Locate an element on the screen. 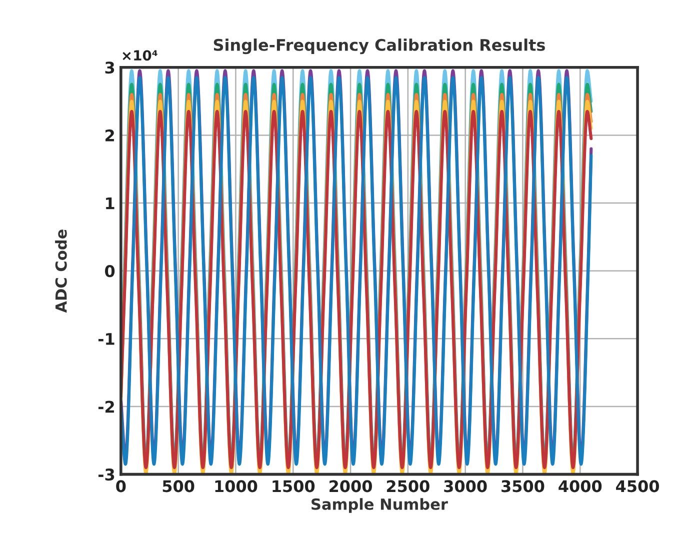 This screenshot has width=687, height=539. x-tick-label: 0 is located at coordinates (121, 486).